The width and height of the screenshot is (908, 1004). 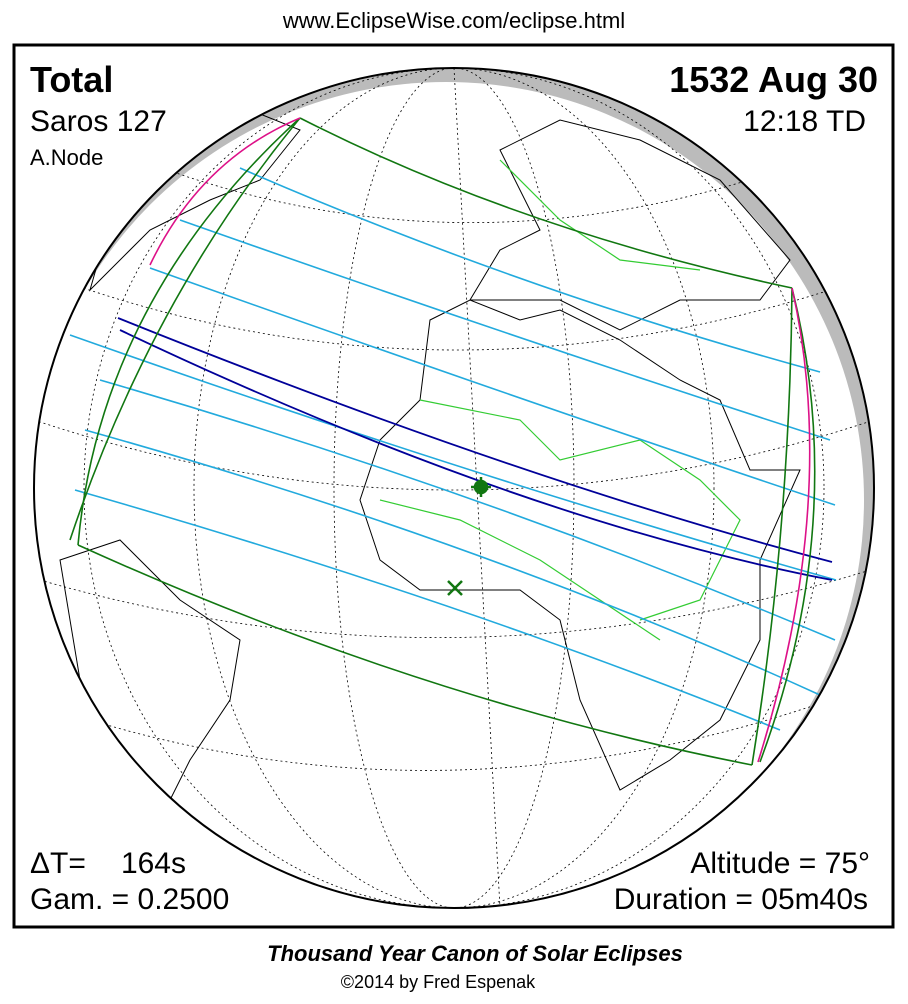 I want to click on gamma: Gam. = 0.2500, so click(x=129, y=899).